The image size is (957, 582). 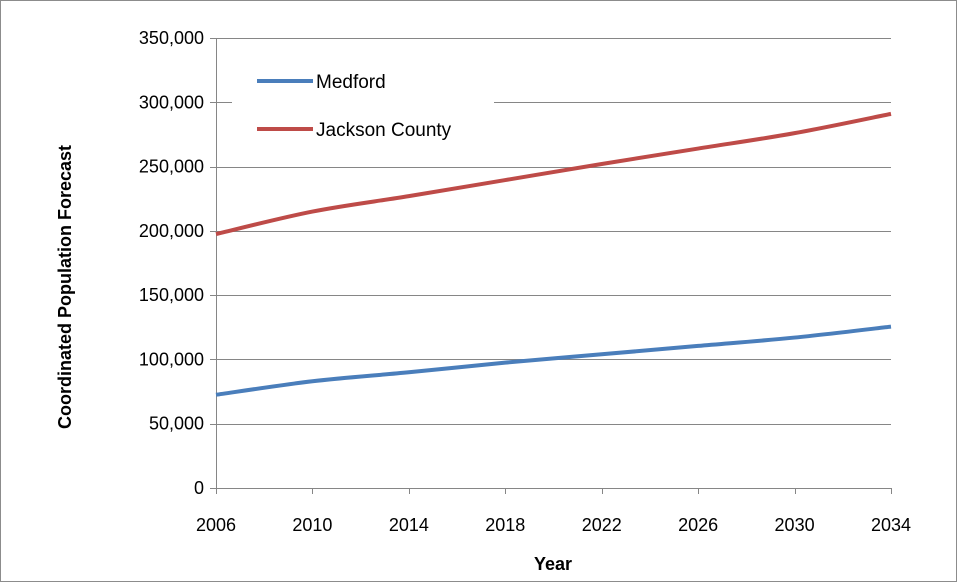 What do you see at coordinates (312, 525) in the screenshot?
I see `x-tick-label: 2010` at bounding box center [312, 525].